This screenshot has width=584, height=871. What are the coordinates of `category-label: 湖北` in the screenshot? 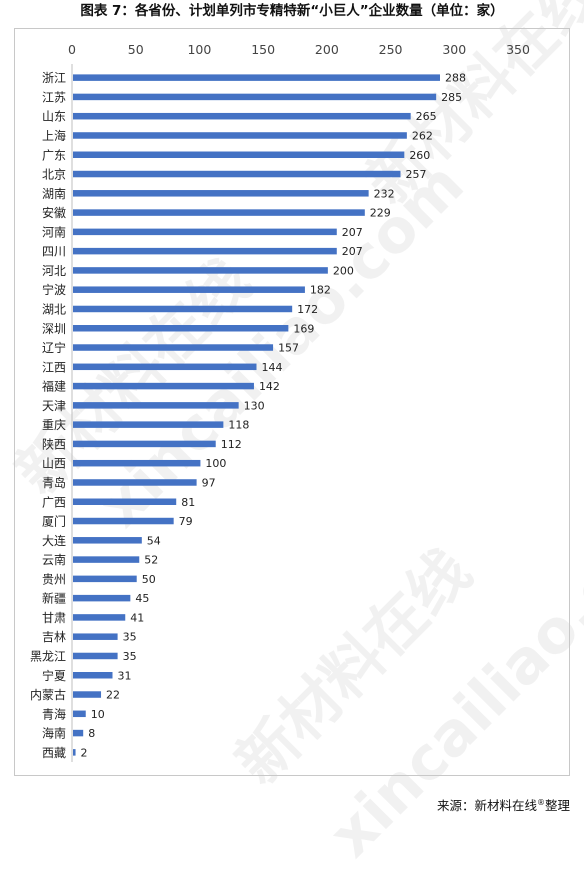 It's located at (54, 308).